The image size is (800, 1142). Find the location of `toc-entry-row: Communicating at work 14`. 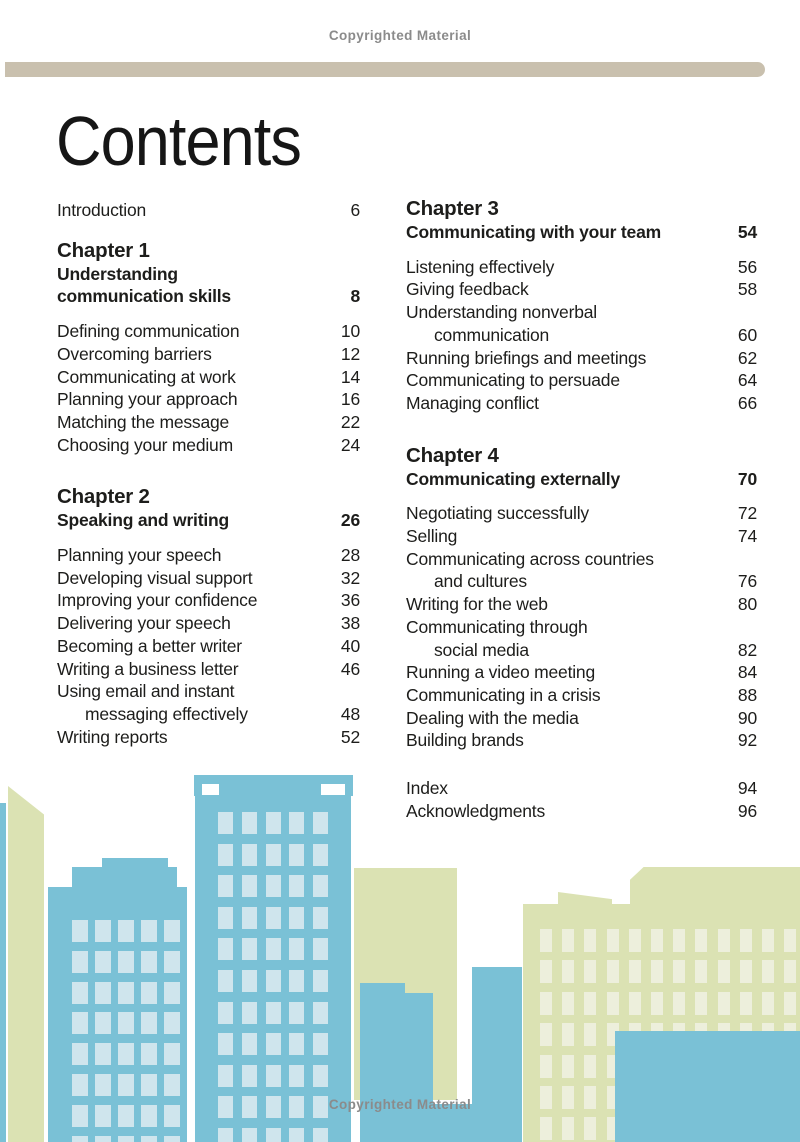

toc-entry-row: Communicating at work 14 is located at coordinates (208, 377).